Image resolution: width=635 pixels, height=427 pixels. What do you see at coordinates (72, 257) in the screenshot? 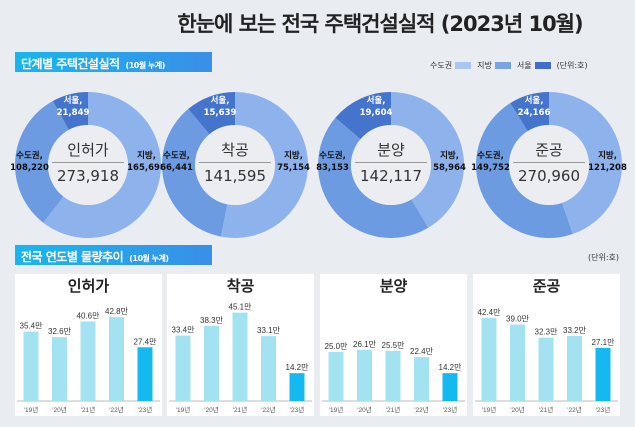
I see `section-title: 전국 연도별 물량추이` at bounding box center [72, 257].